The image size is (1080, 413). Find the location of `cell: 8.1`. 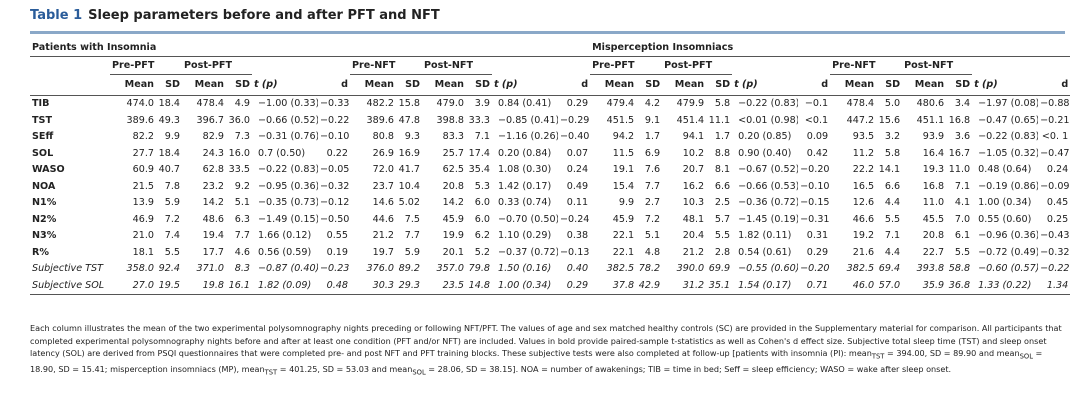

cell: 8.1 is located at coordinates (722, 170).